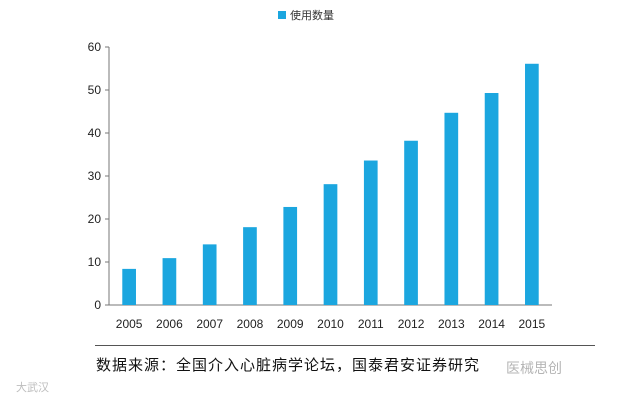 The width and height of the screenshot is (640, 401). I want to click on y-tick-label: 50, so click(95, 90).